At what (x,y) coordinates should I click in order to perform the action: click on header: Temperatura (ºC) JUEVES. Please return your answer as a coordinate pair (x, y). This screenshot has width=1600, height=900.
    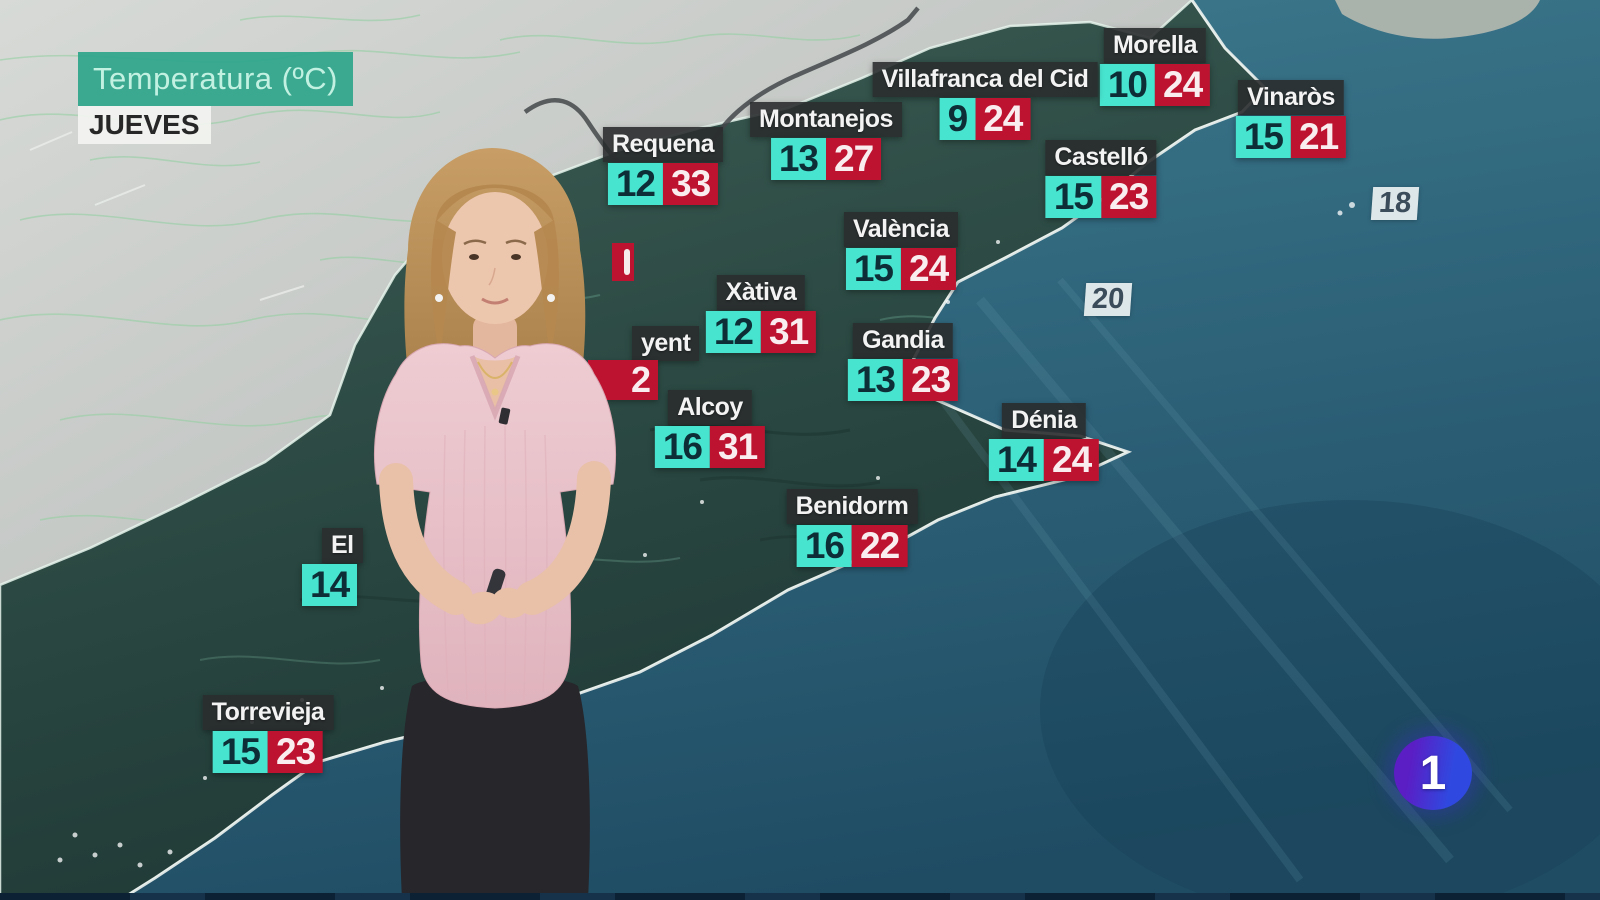
    Looking at the image, I should click on (215, 98).